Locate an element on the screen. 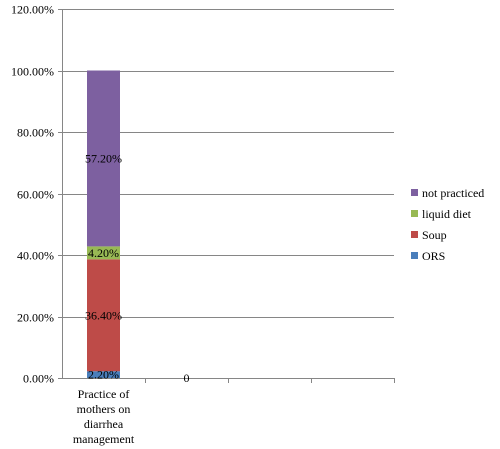 Image resolution: width=500 pixels, height=449 pixels. legend-label: Soup is located at coordinates (434, 235).